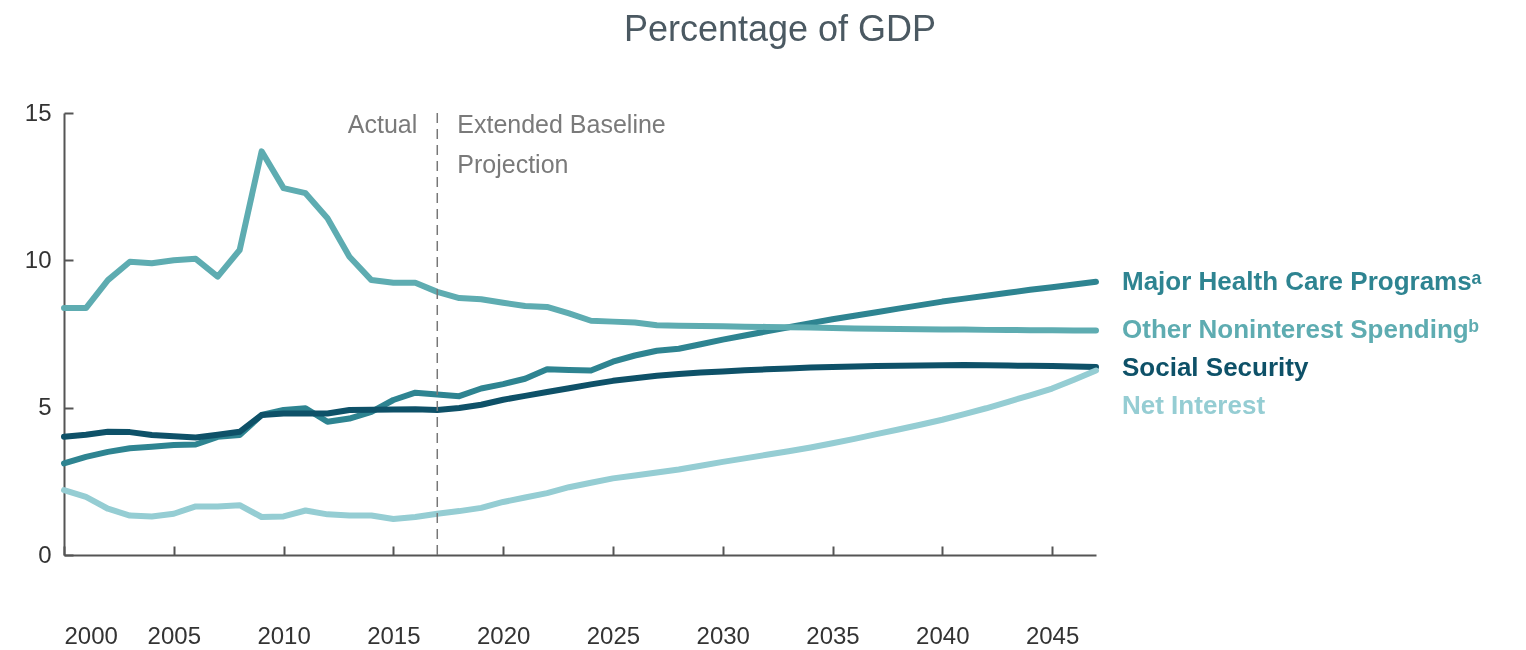  What do you see at coordinates (1215, 367) in the screenshot?
I see `series-label: Social Security` at bounding box center [1215, 367].